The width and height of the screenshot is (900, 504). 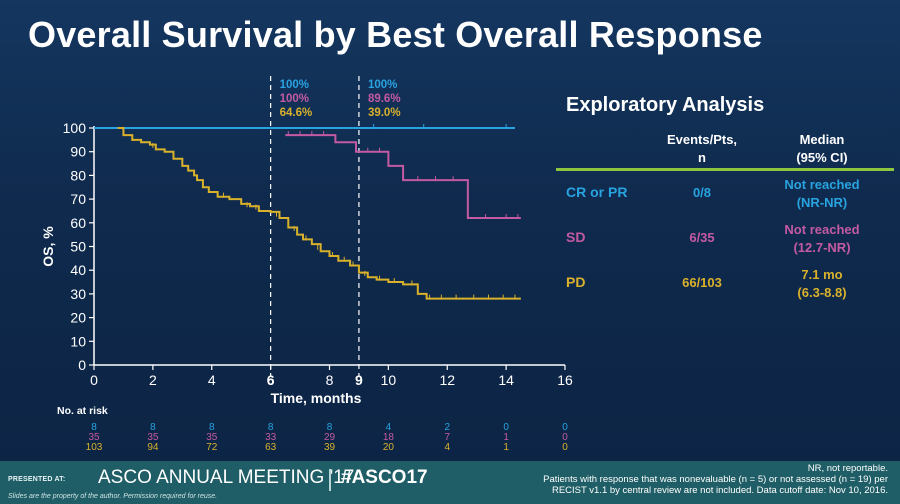 I want to click on risk-count: 63, so click(x=271, y=447).